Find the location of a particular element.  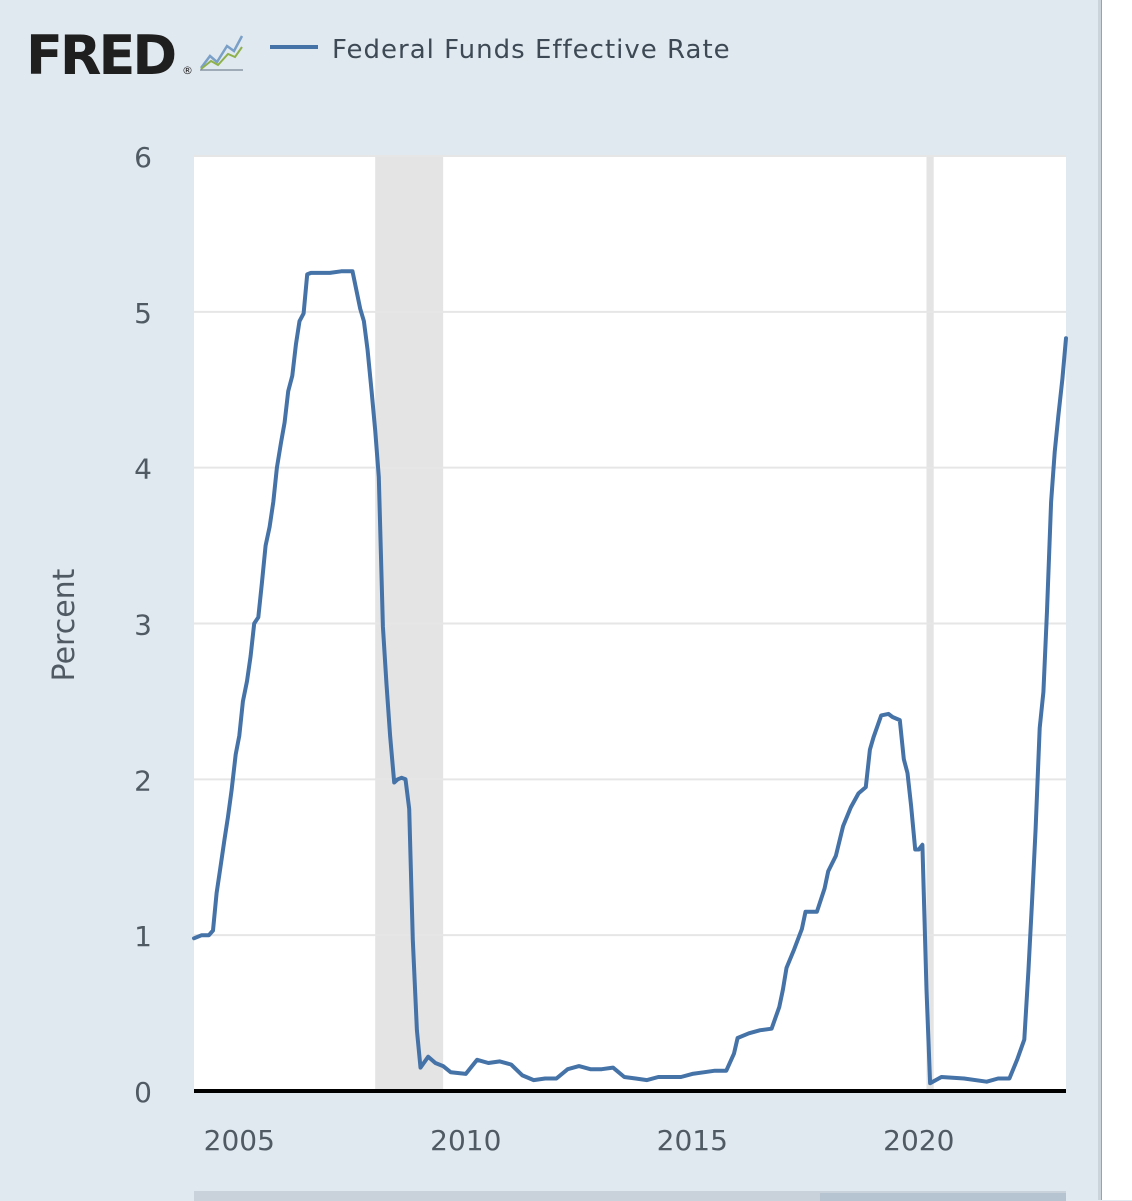

x-tick-label: 2015 is located at coordinates (692, 1140).